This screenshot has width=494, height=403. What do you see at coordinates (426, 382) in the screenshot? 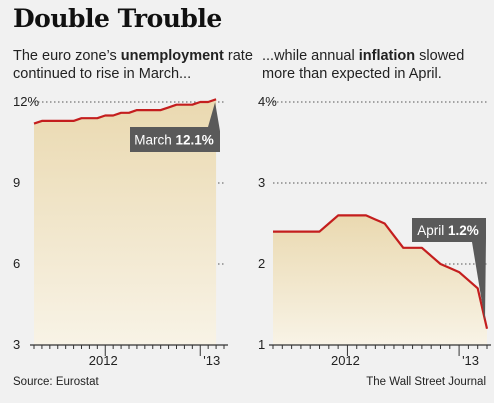
I see `publisher-credit: The Wall Street Journal` at bounding box center [426, 382].